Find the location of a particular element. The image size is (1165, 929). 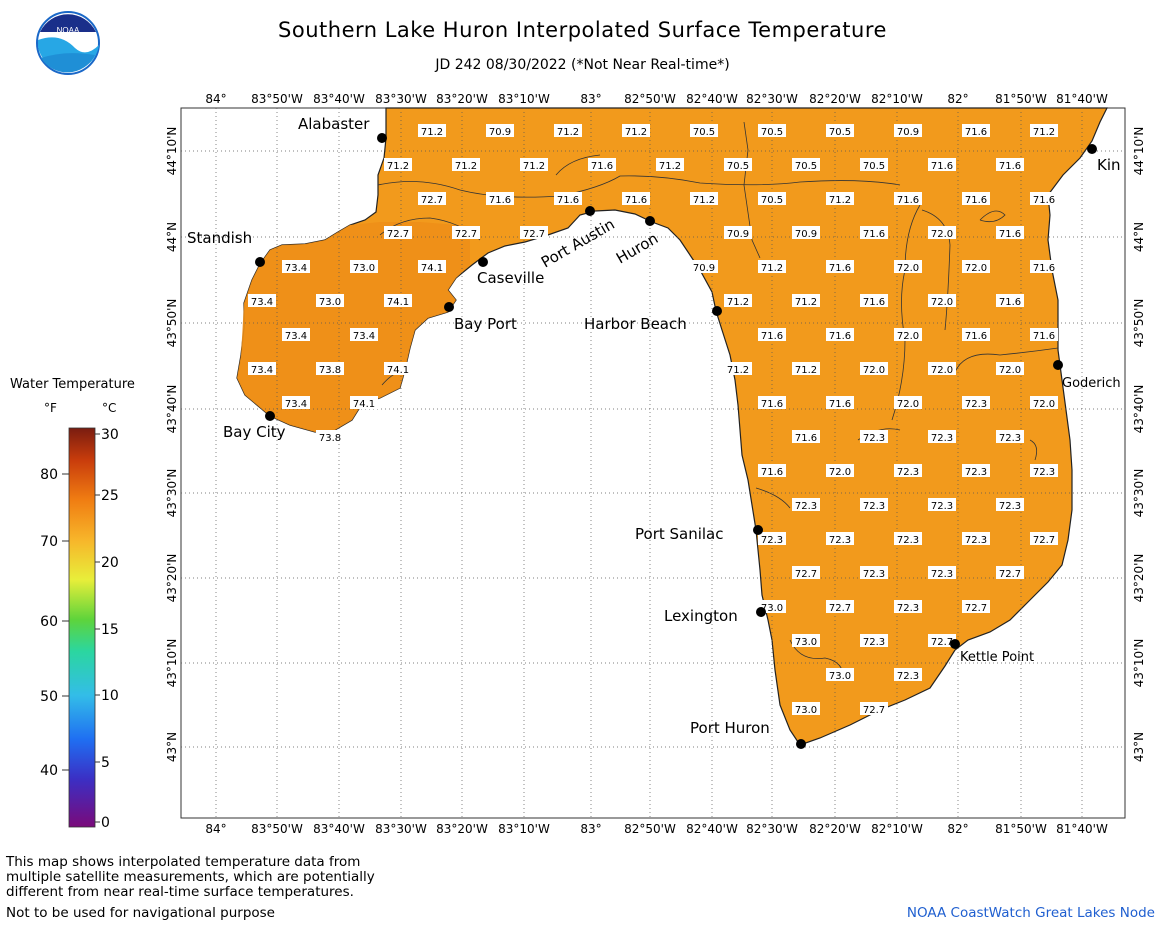

place-marker: Standish is located at coordinates (226, 248).